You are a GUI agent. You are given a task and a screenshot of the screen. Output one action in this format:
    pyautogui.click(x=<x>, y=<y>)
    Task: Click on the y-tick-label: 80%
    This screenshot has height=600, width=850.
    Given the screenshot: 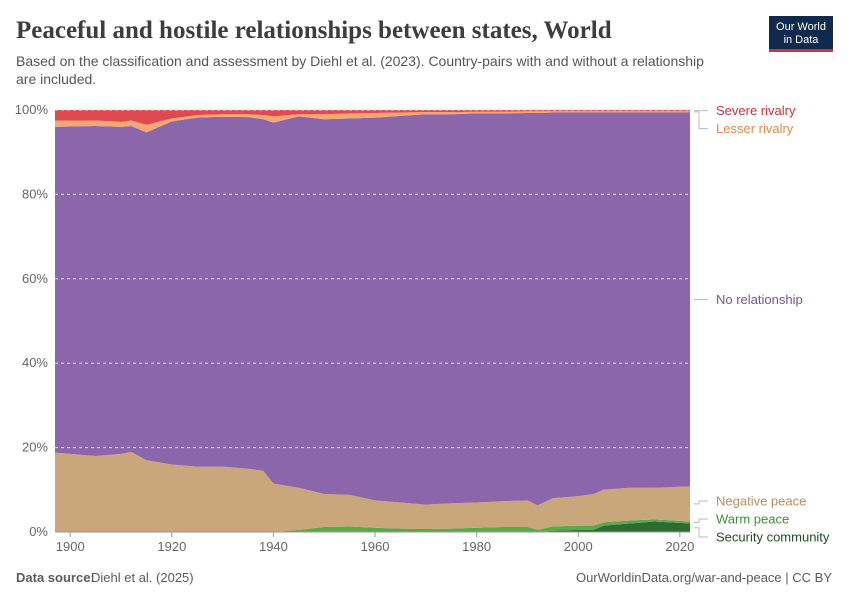 What is the action you would take?
    pyautogui.click(x=35, y=193)
    